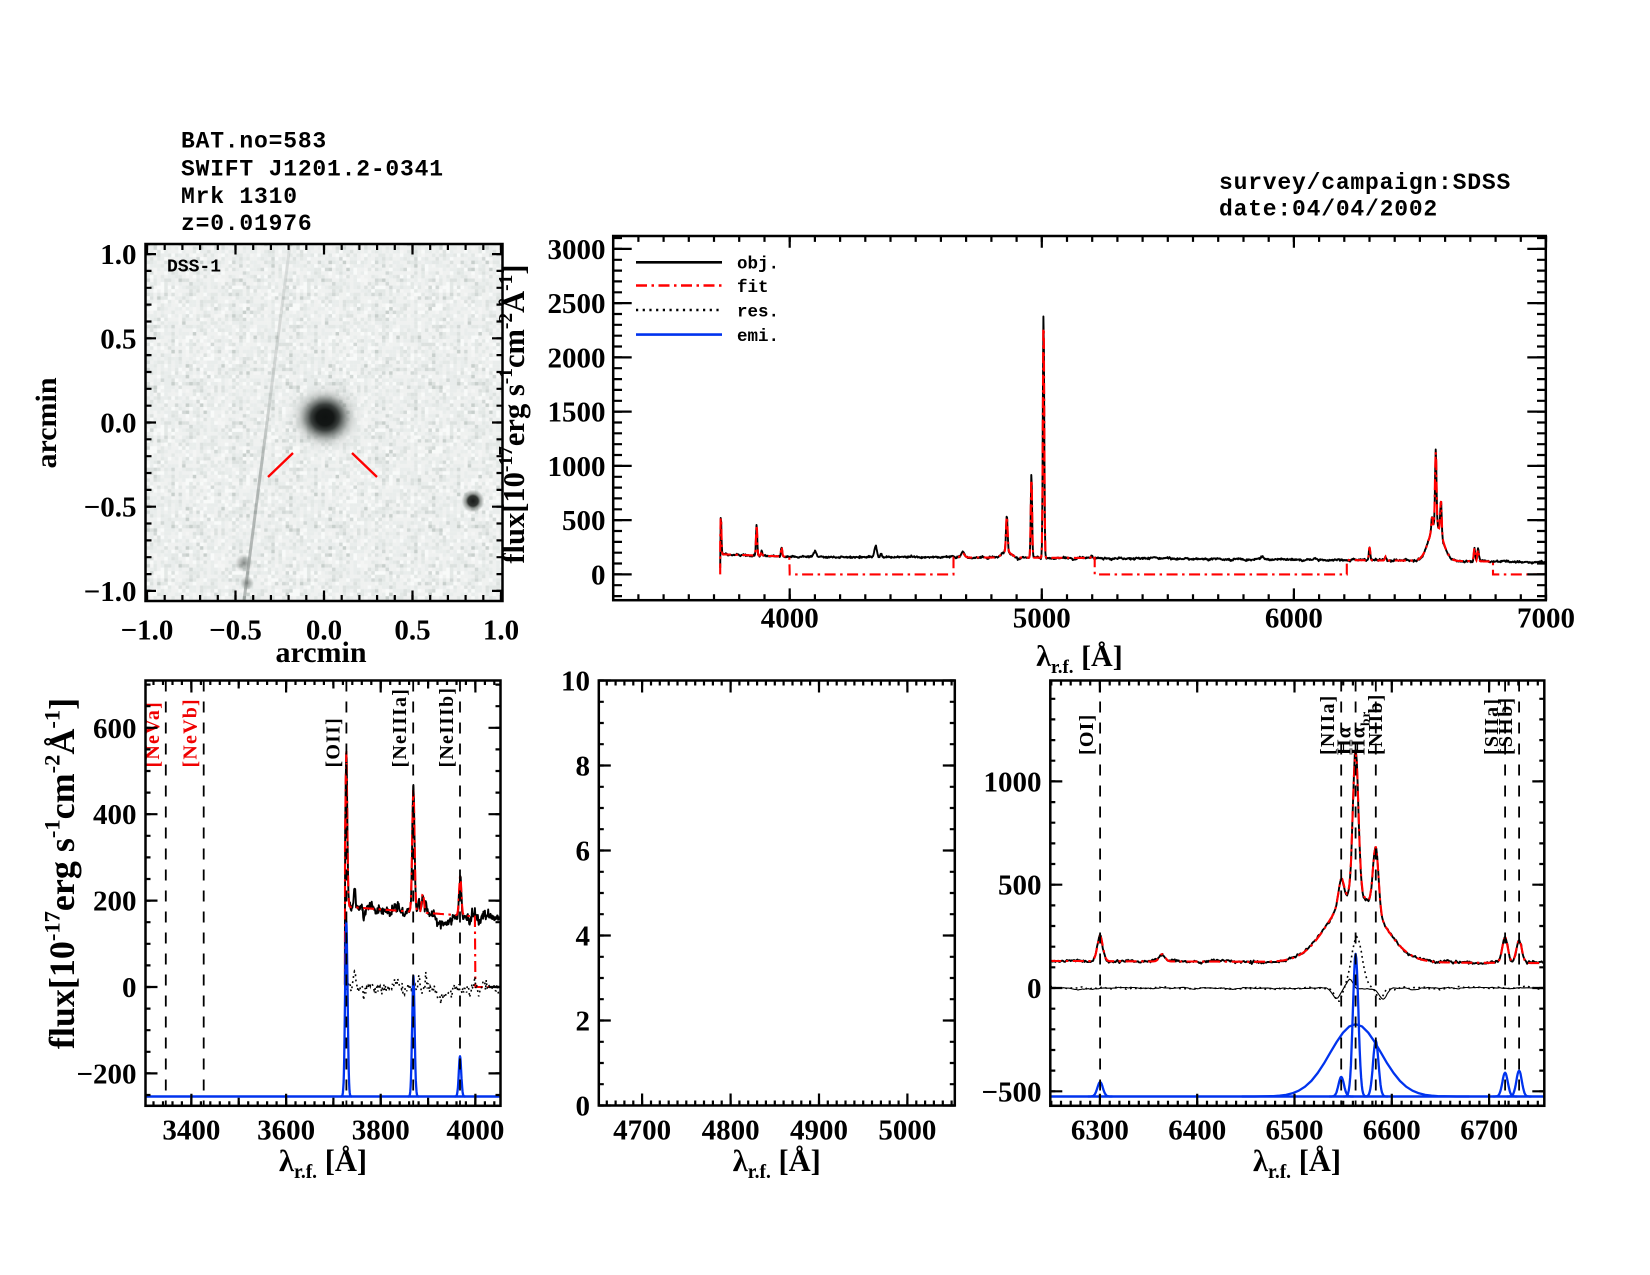 This screenshot has width=1650, height=1275. I want to click on svg-text: 600, so click(115, 729).